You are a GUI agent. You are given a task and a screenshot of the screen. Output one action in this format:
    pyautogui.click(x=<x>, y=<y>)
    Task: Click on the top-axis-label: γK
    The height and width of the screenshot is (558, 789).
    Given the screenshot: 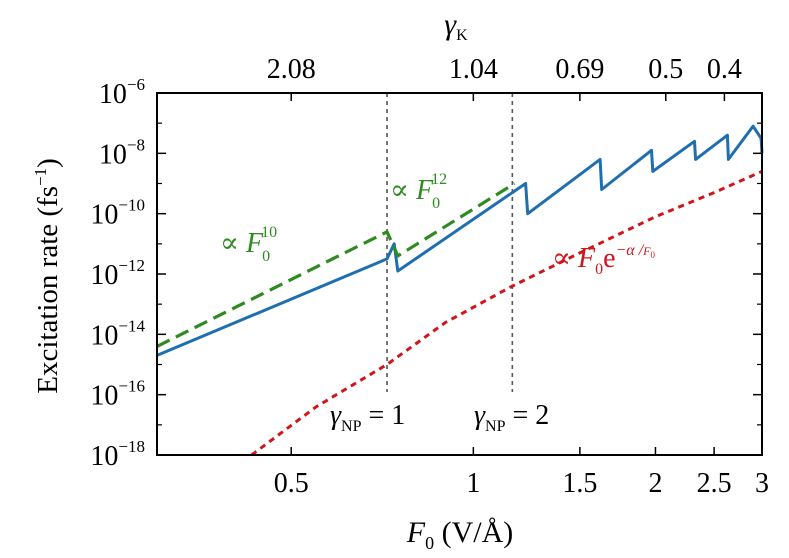 What is the action you would take?
    pyautogui.click(x=456, y=26)
    